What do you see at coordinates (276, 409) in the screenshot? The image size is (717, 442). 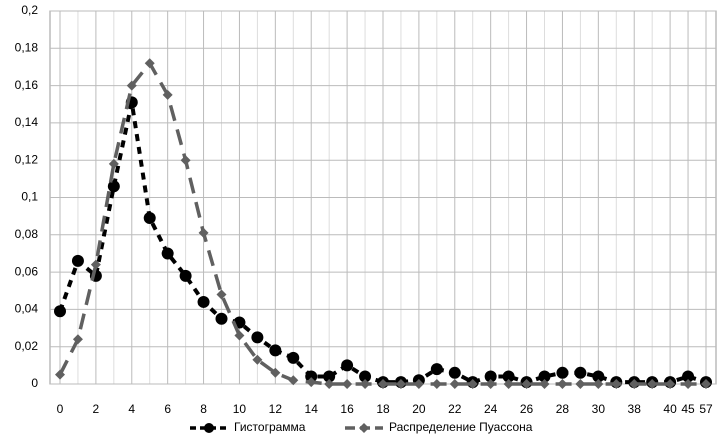 I see `x-tick-label: 12` at bounding box center [276, 409].